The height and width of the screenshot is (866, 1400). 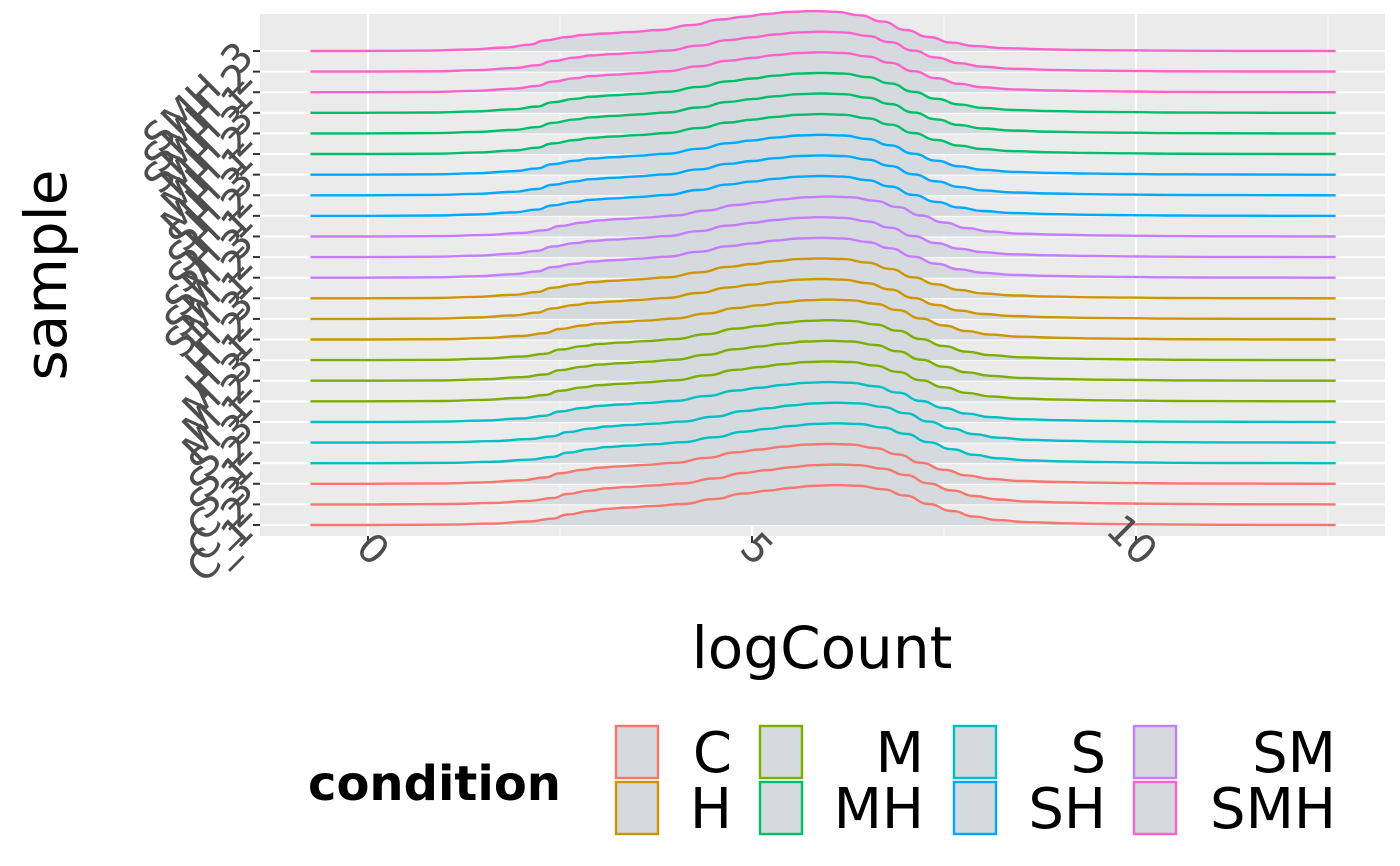 What do you see at coordinates (637, 752) in the screenshot?
I see `legend-key-C` at bounding box center [637, 752].